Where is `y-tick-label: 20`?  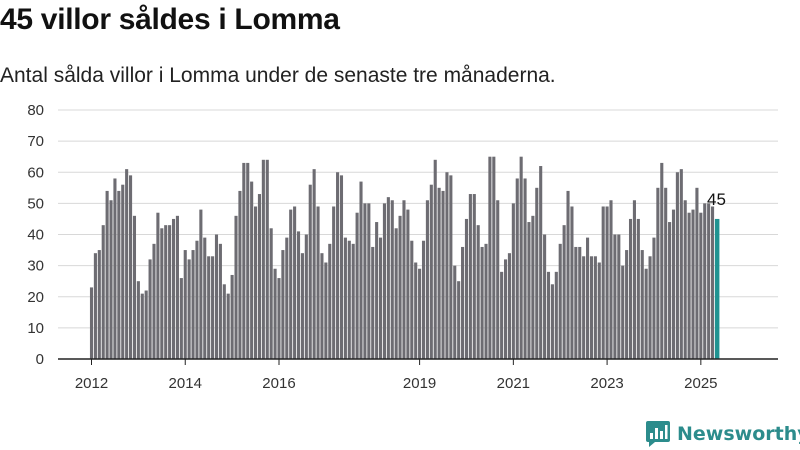 y-tick-label: 20 is located at coordinates (35, 297).